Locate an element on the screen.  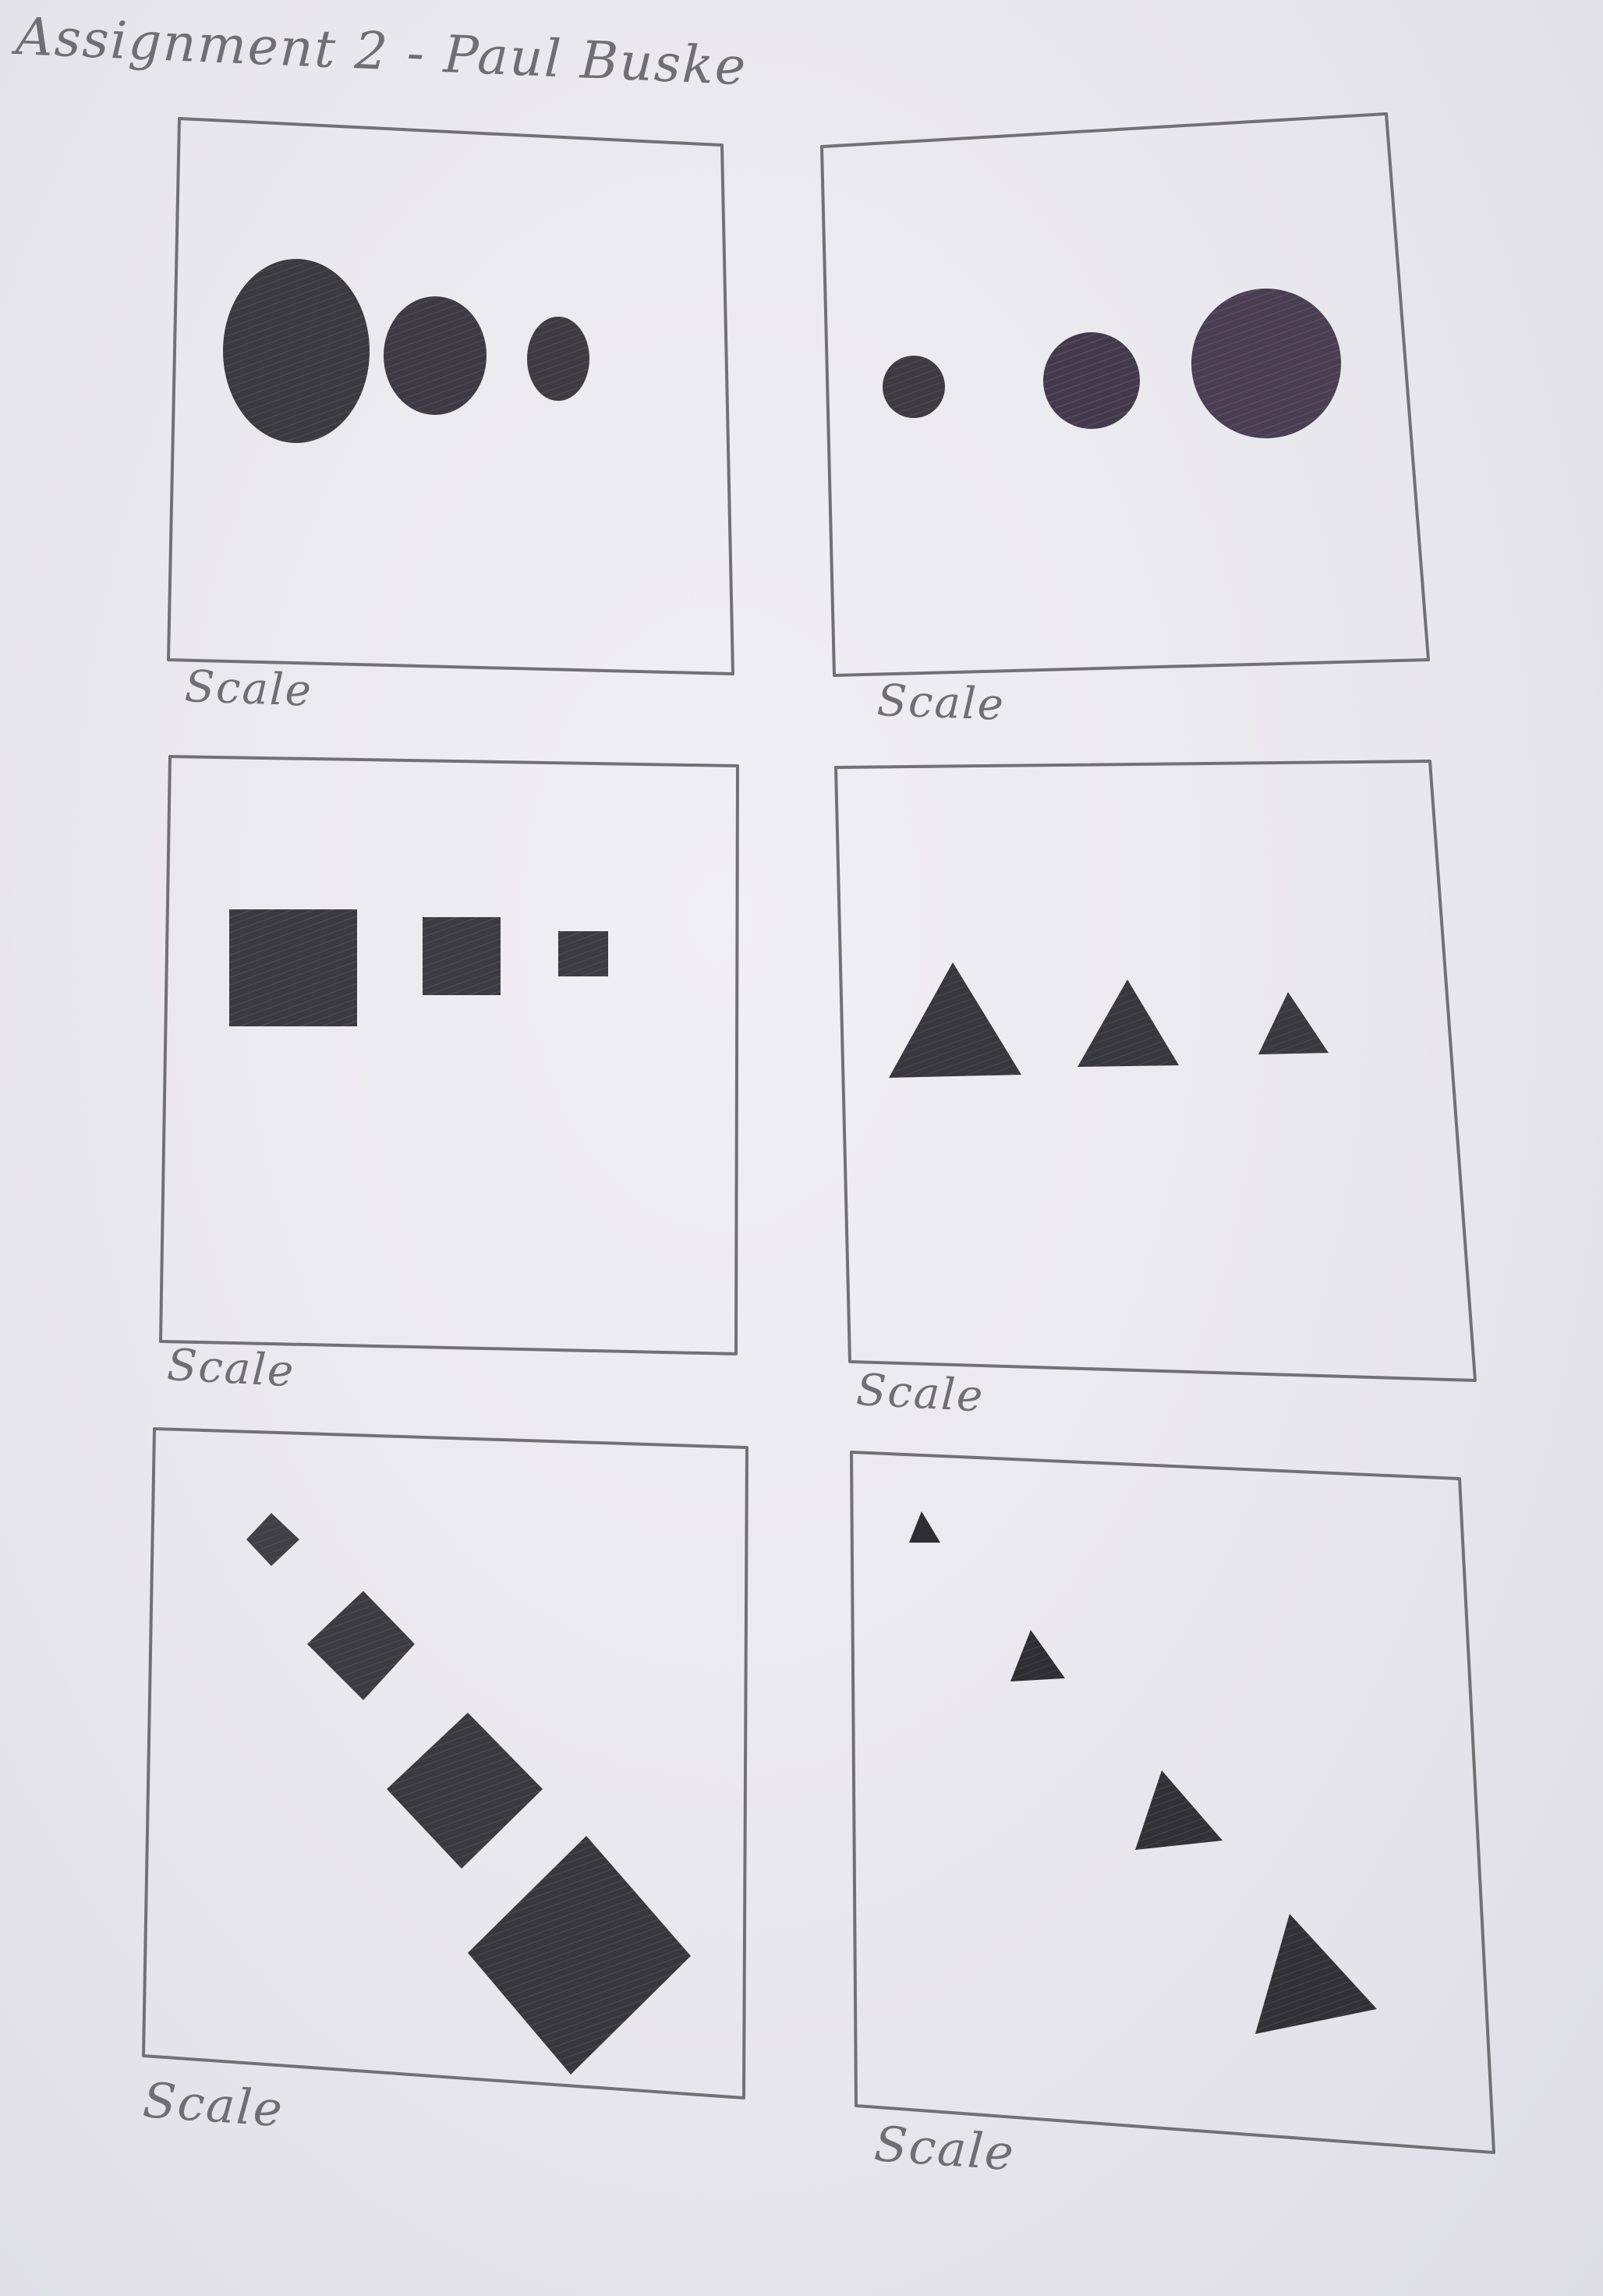
panel-5-label: Scale is located at coordinates (213, 2104).